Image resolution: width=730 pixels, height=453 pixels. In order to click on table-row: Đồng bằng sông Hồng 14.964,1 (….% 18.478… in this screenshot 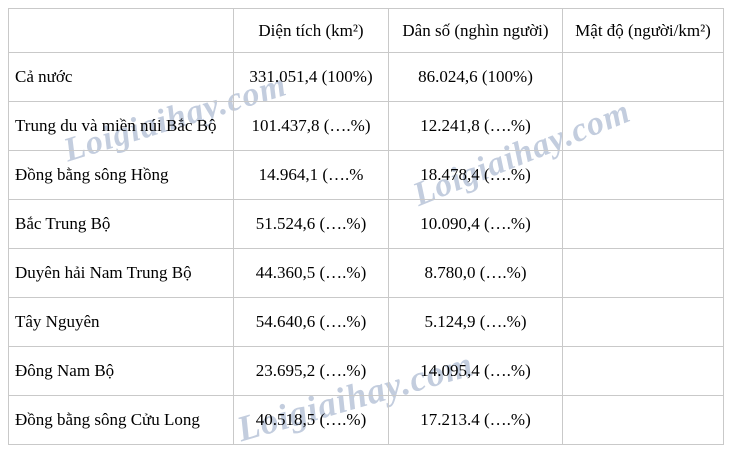, I will do `click(366, 175)`.